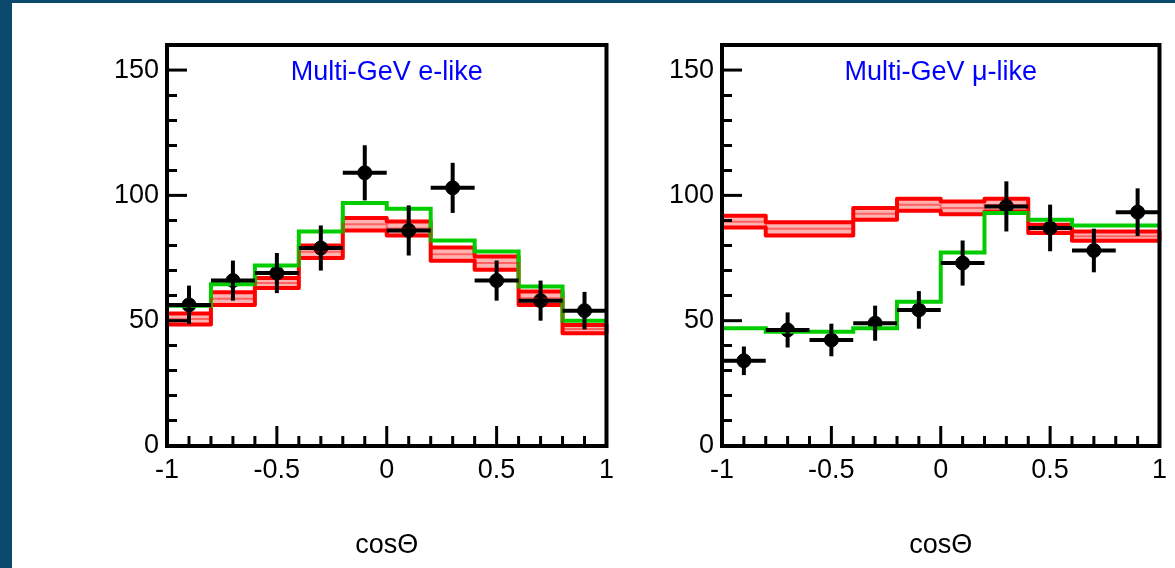 The width and height of the screenshot is (1175, 568). Describe the element at coordinates (386, 71) in the screenshot. I see `chart-title: Multi-GeV e-like` at that location.